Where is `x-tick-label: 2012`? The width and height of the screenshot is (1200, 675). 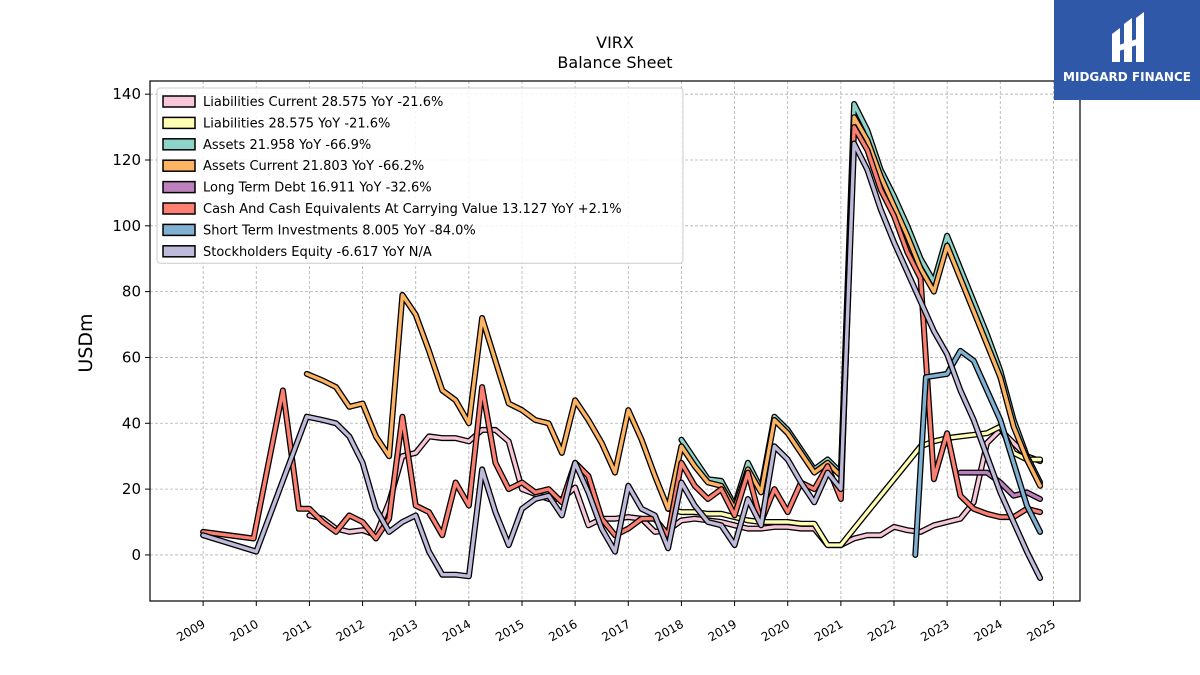 x-tick-label: 2012 is located at coordinates (350, 630).